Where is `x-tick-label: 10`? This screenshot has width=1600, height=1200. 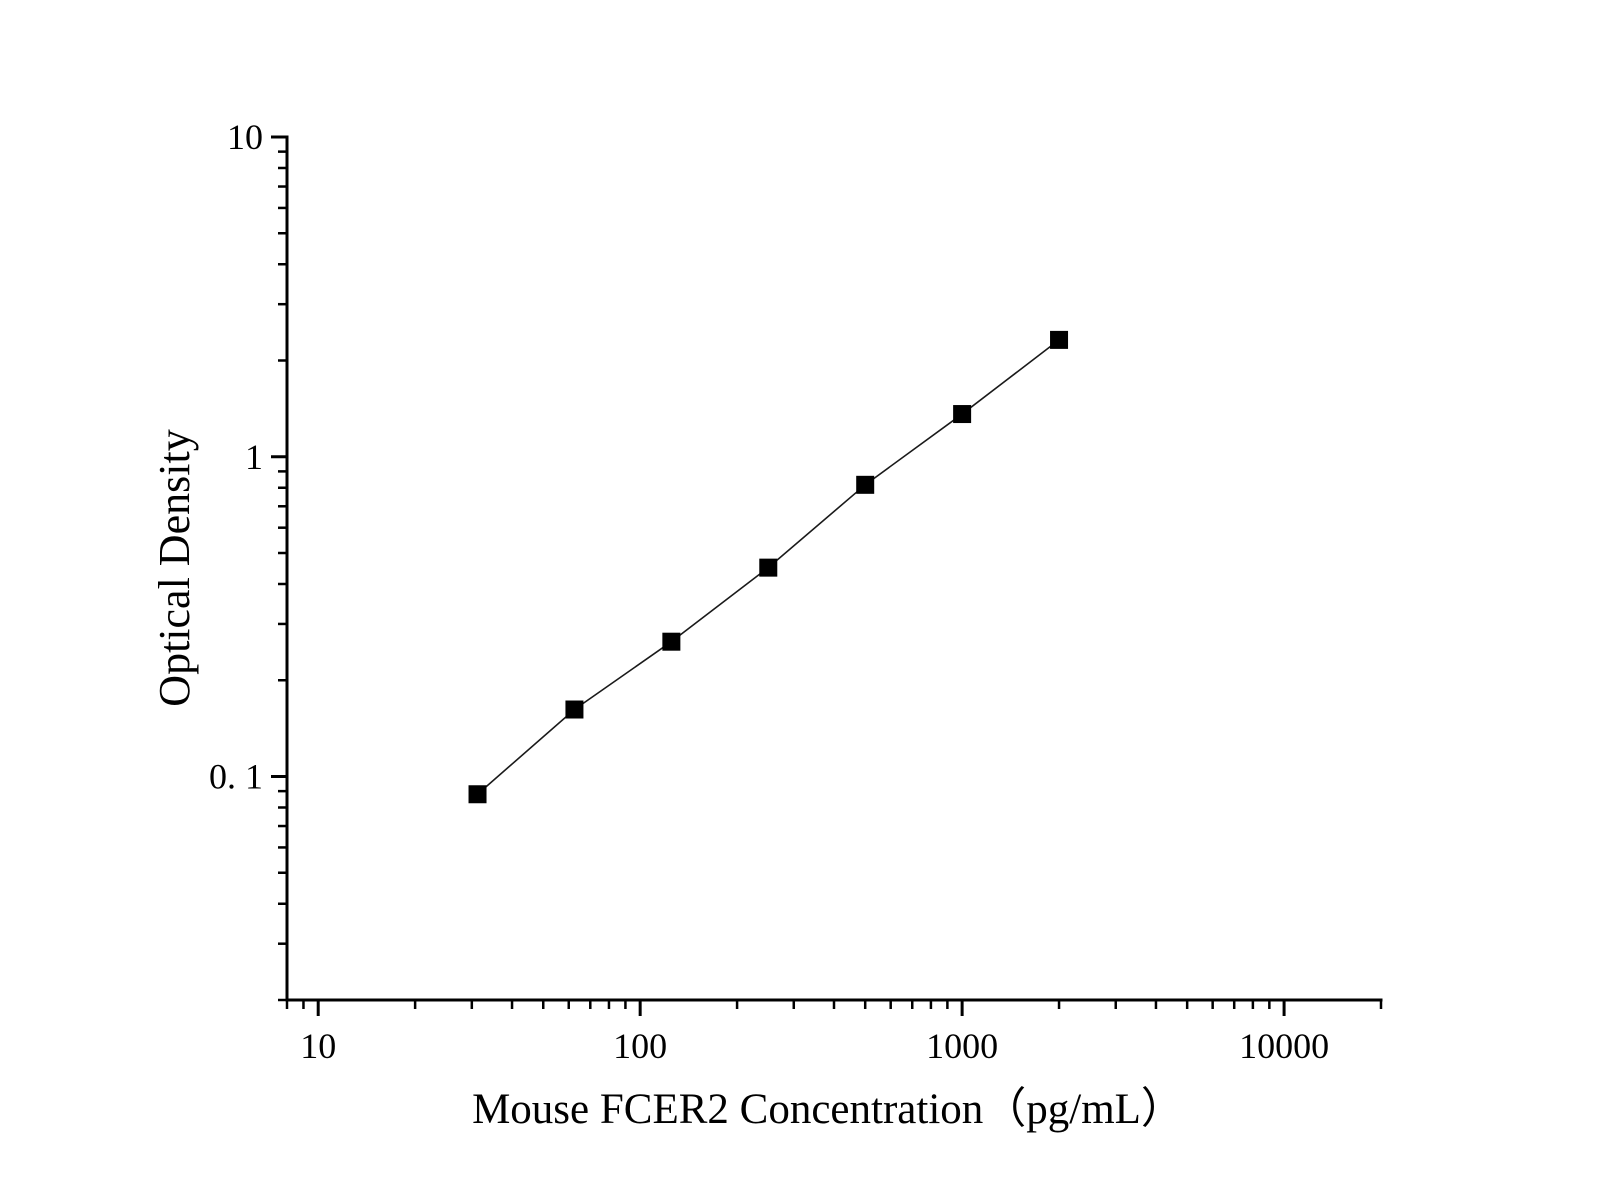
x-tick-label: 10 is located at coordinates (318, 1046).